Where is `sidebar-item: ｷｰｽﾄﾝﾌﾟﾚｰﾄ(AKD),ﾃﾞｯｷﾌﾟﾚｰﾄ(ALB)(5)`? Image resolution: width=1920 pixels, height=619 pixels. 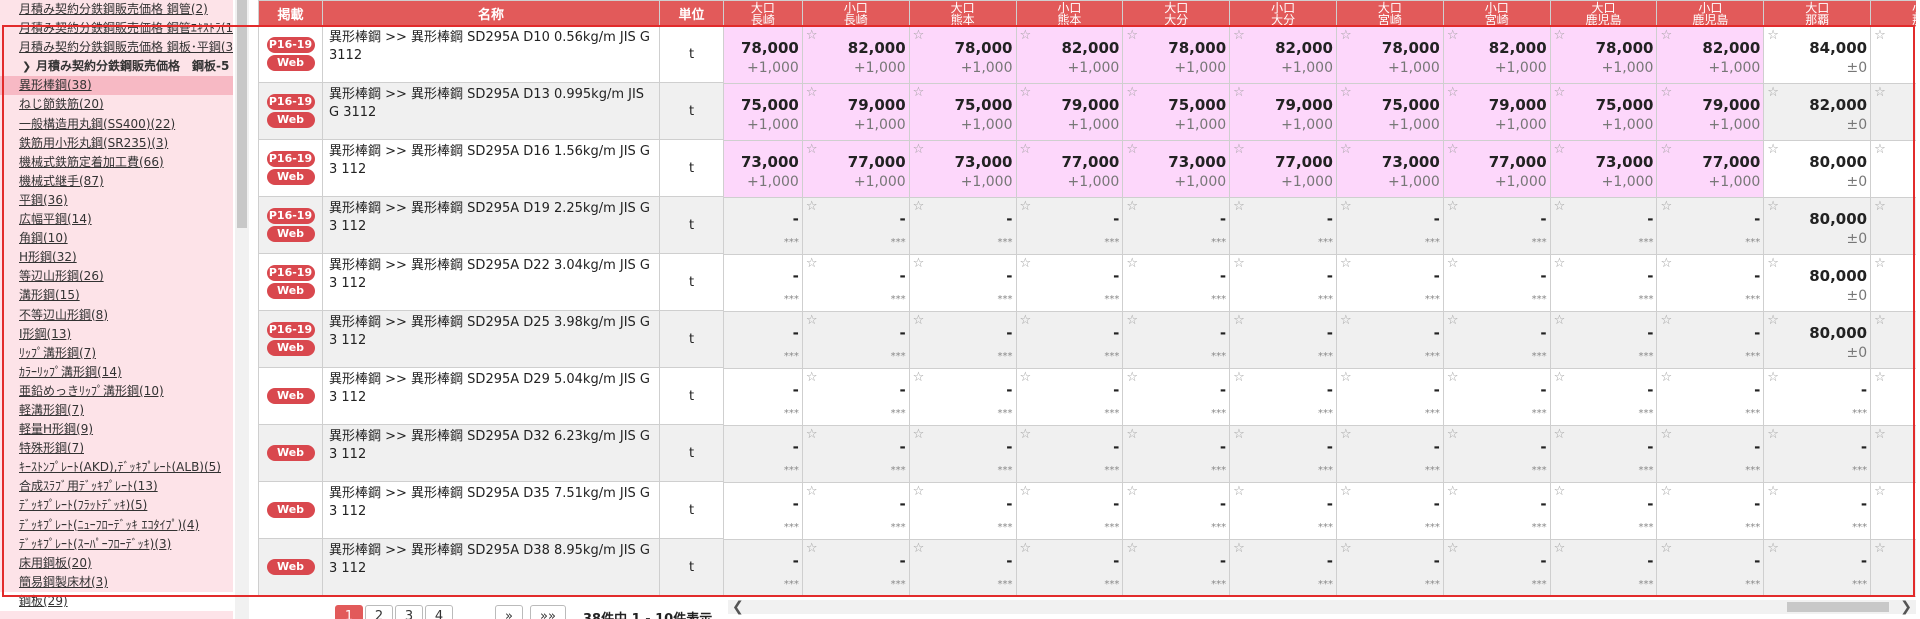 sidebar-item: ｷｰｽﾄﾝﾌﾟﾚｰﾄ(AKD),ﾃﾞｯｷﾌﾟﾚｰﾄ(ALB)(5) is located at coordinates (116, 467).